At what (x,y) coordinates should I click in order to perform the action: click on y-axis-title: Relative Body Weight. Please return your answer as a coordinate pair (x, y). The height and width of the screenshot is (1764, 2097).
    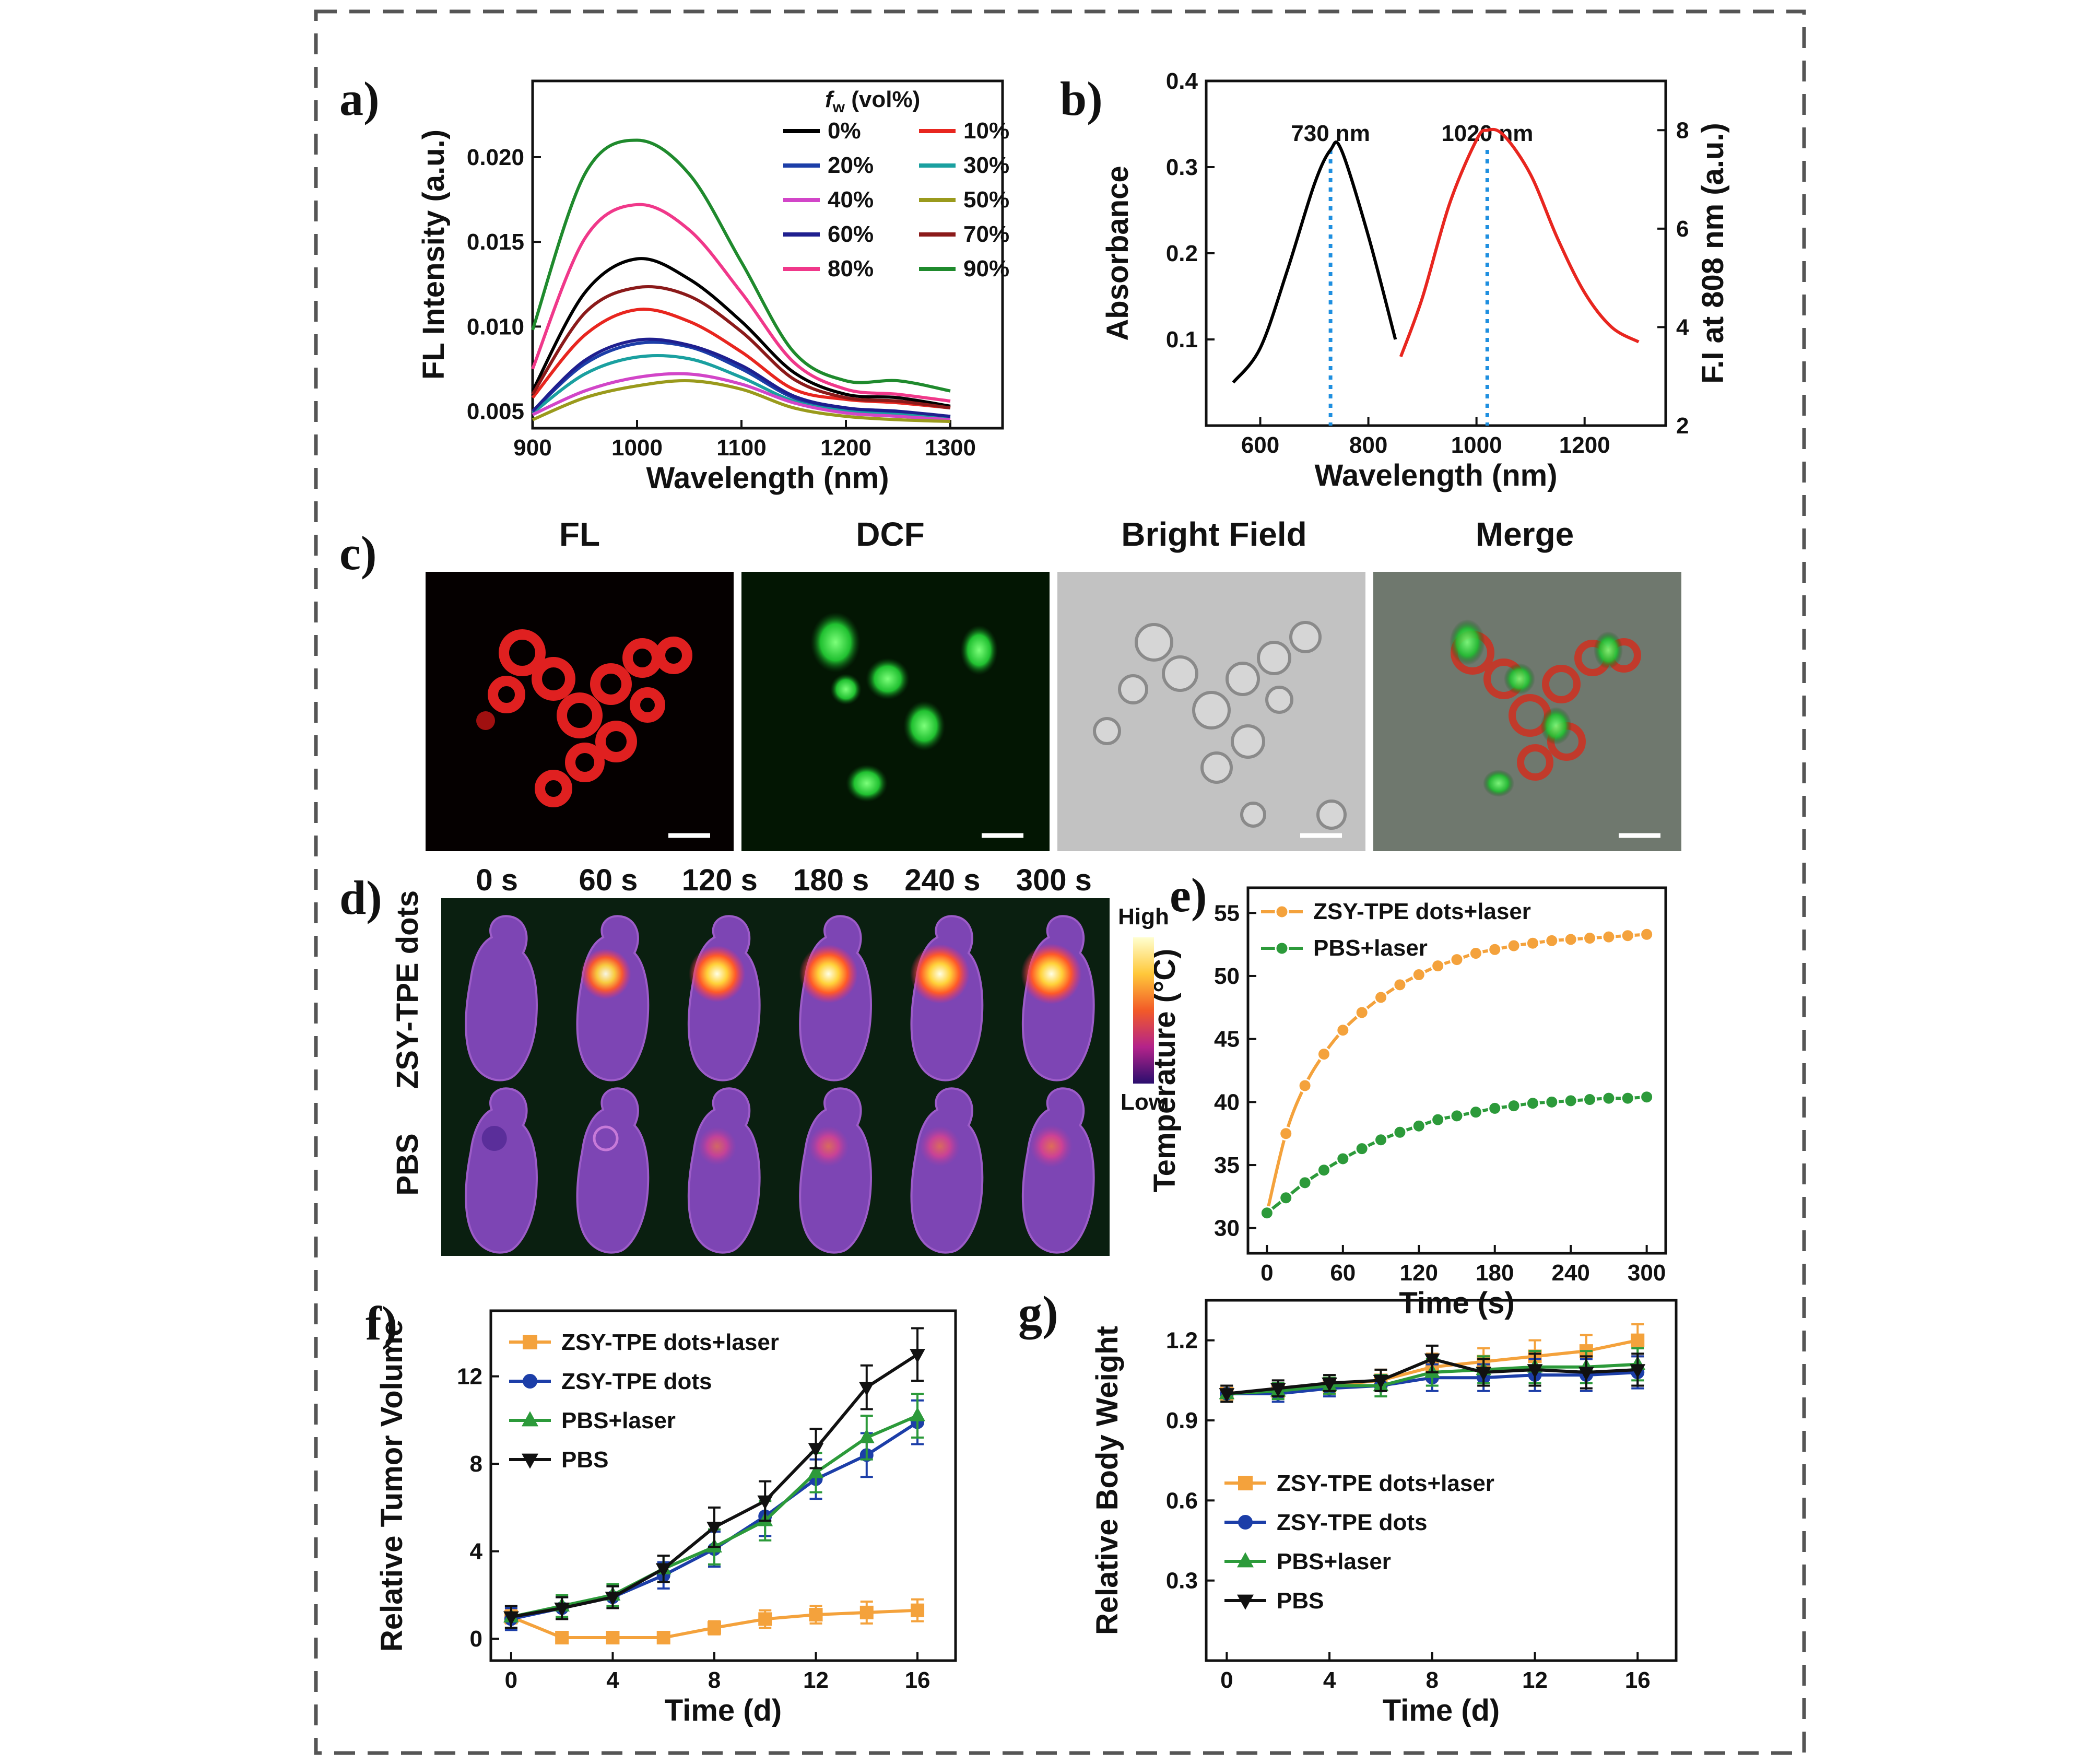
    Looking at the image, I should click on (1107, 1480).